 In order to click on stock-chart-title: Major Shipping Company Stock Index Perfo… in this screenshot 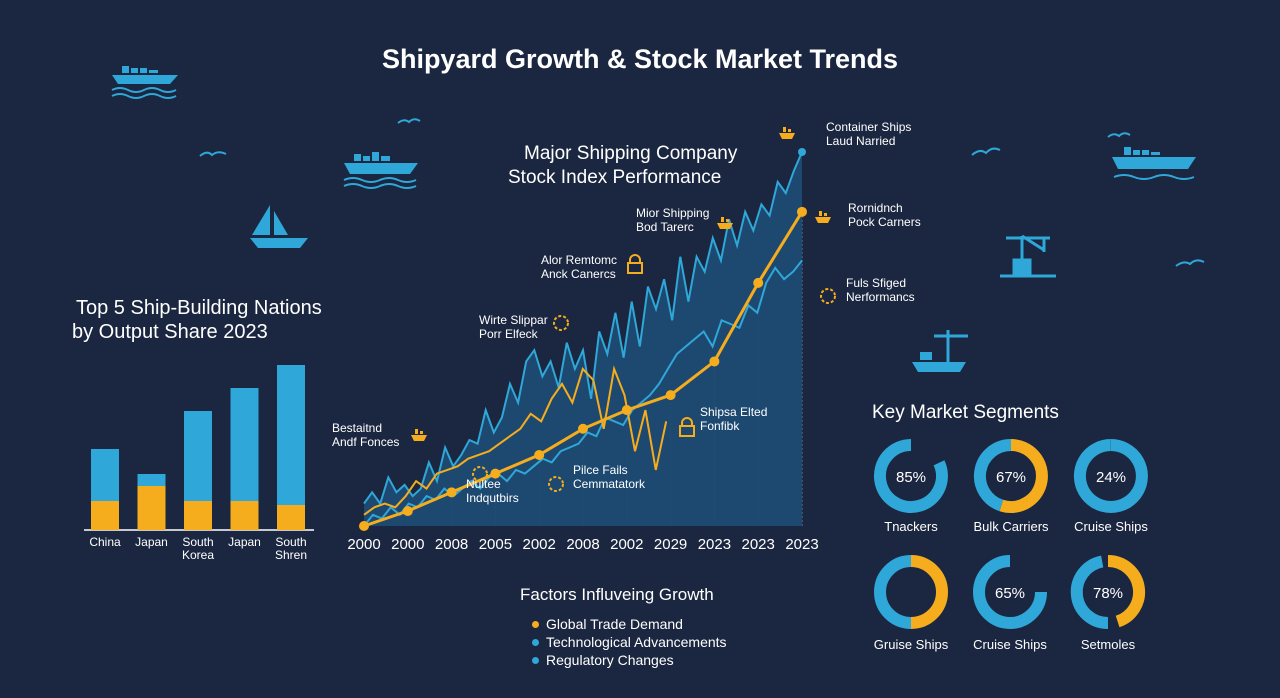, I will do `click(620, 166)`.